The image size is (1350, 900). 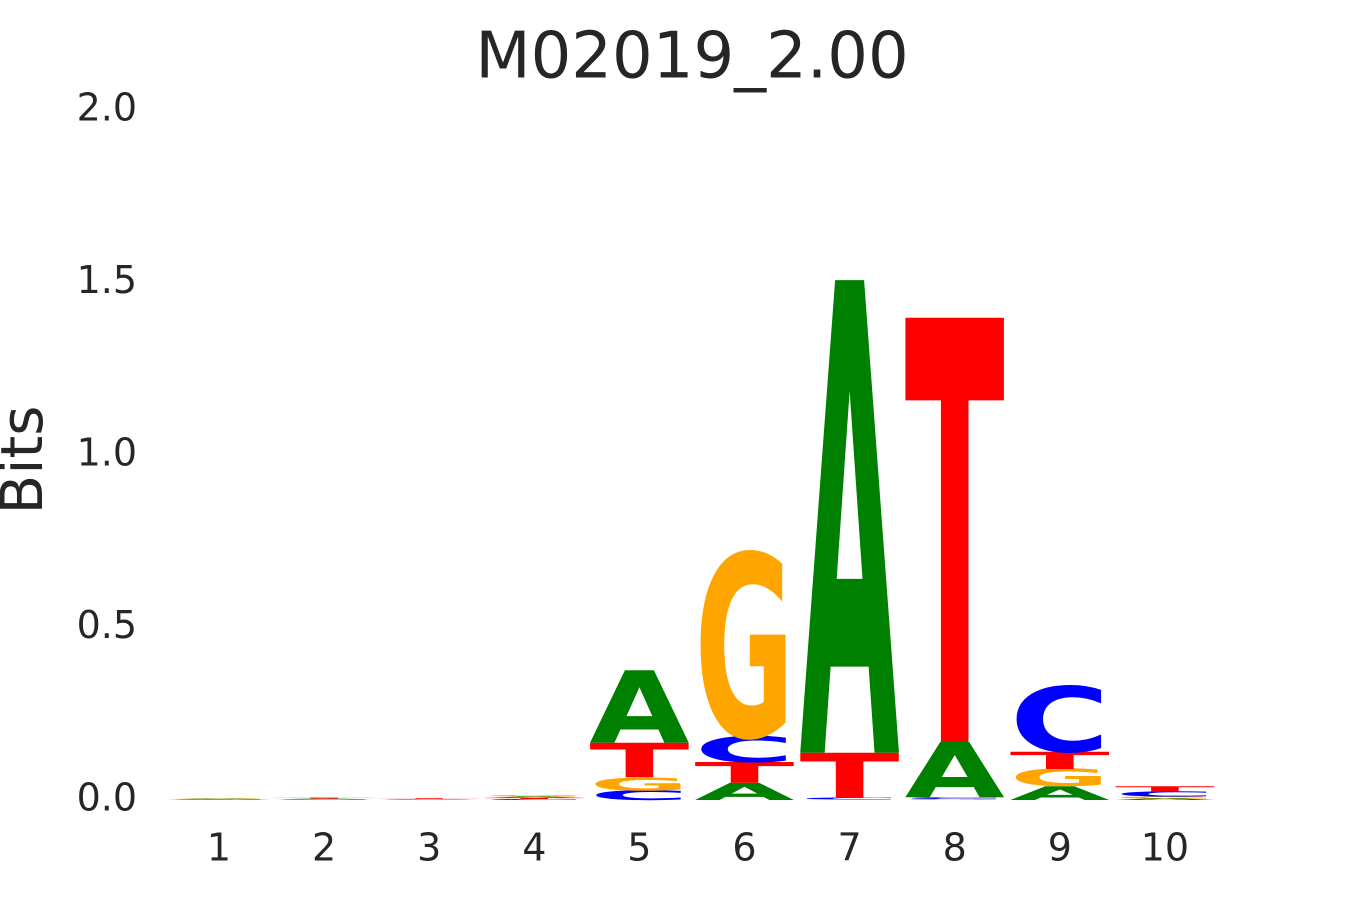 I want to click on x-tick-label: 4, so click(x=534, y=848).